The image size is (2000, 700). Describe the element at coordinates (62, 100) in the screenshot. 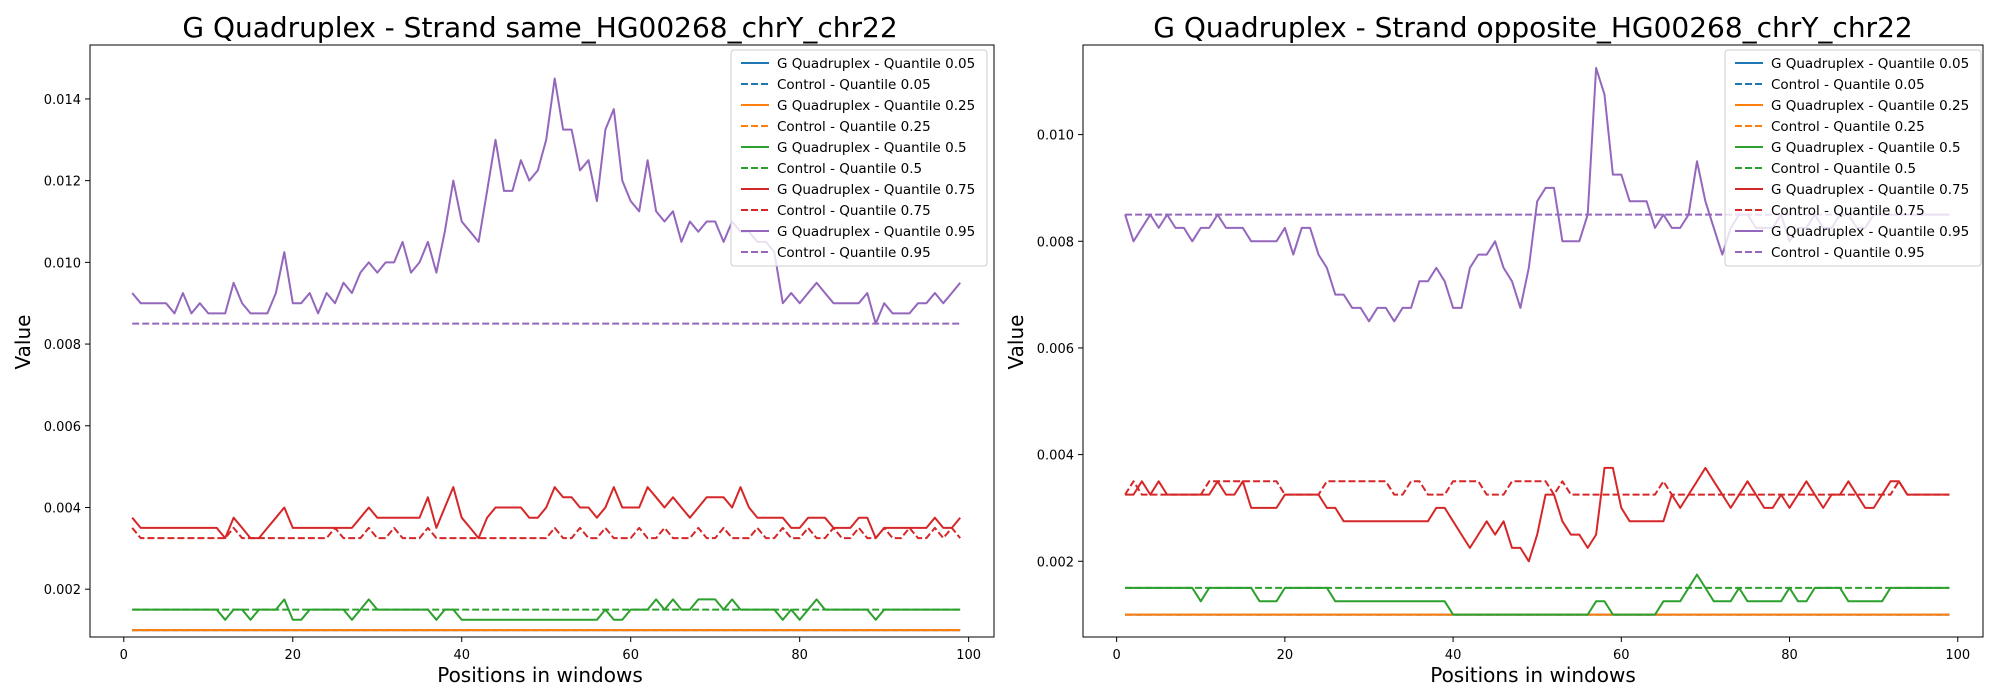

I see `y-tick-label: 0.014` at that location.